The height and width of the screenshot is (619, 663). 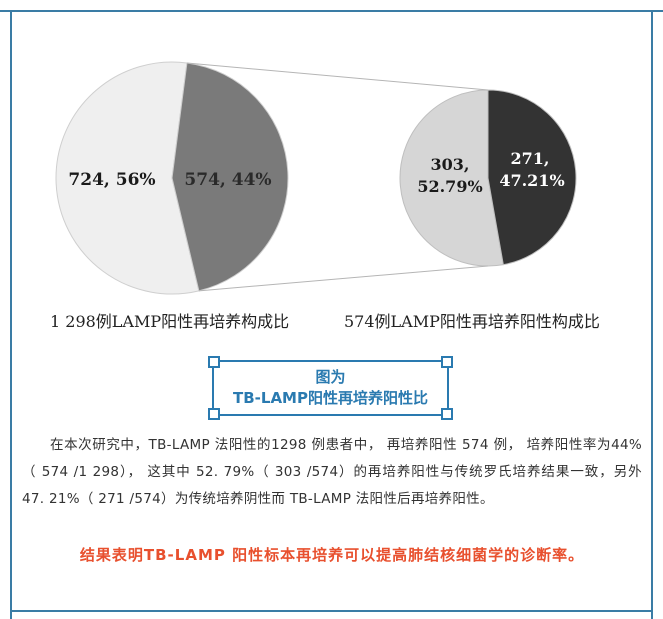 I want to click on right-pie-label-light-percent: 52.79%, so click(x=449, y=186).